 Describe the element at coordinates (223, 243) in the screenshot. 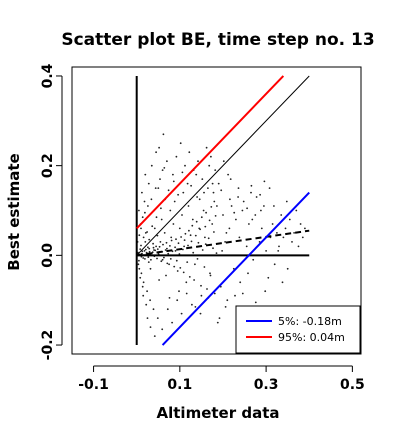

I see `regression-line` at that location.